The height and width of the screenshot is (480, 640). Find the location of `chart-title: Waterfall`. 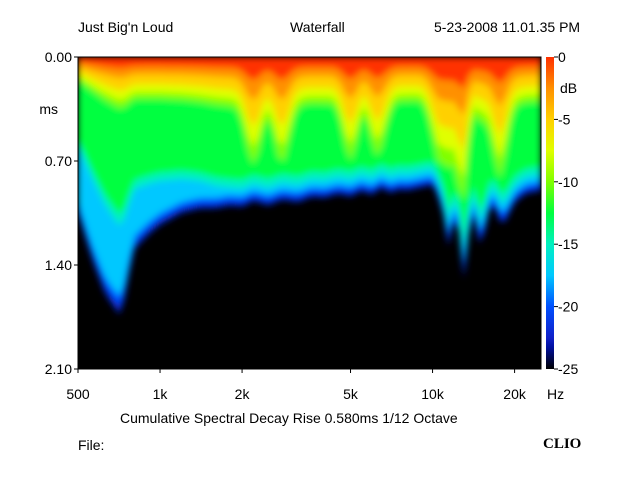

chart-title: Waterfall is located at coordinates (317, 27).